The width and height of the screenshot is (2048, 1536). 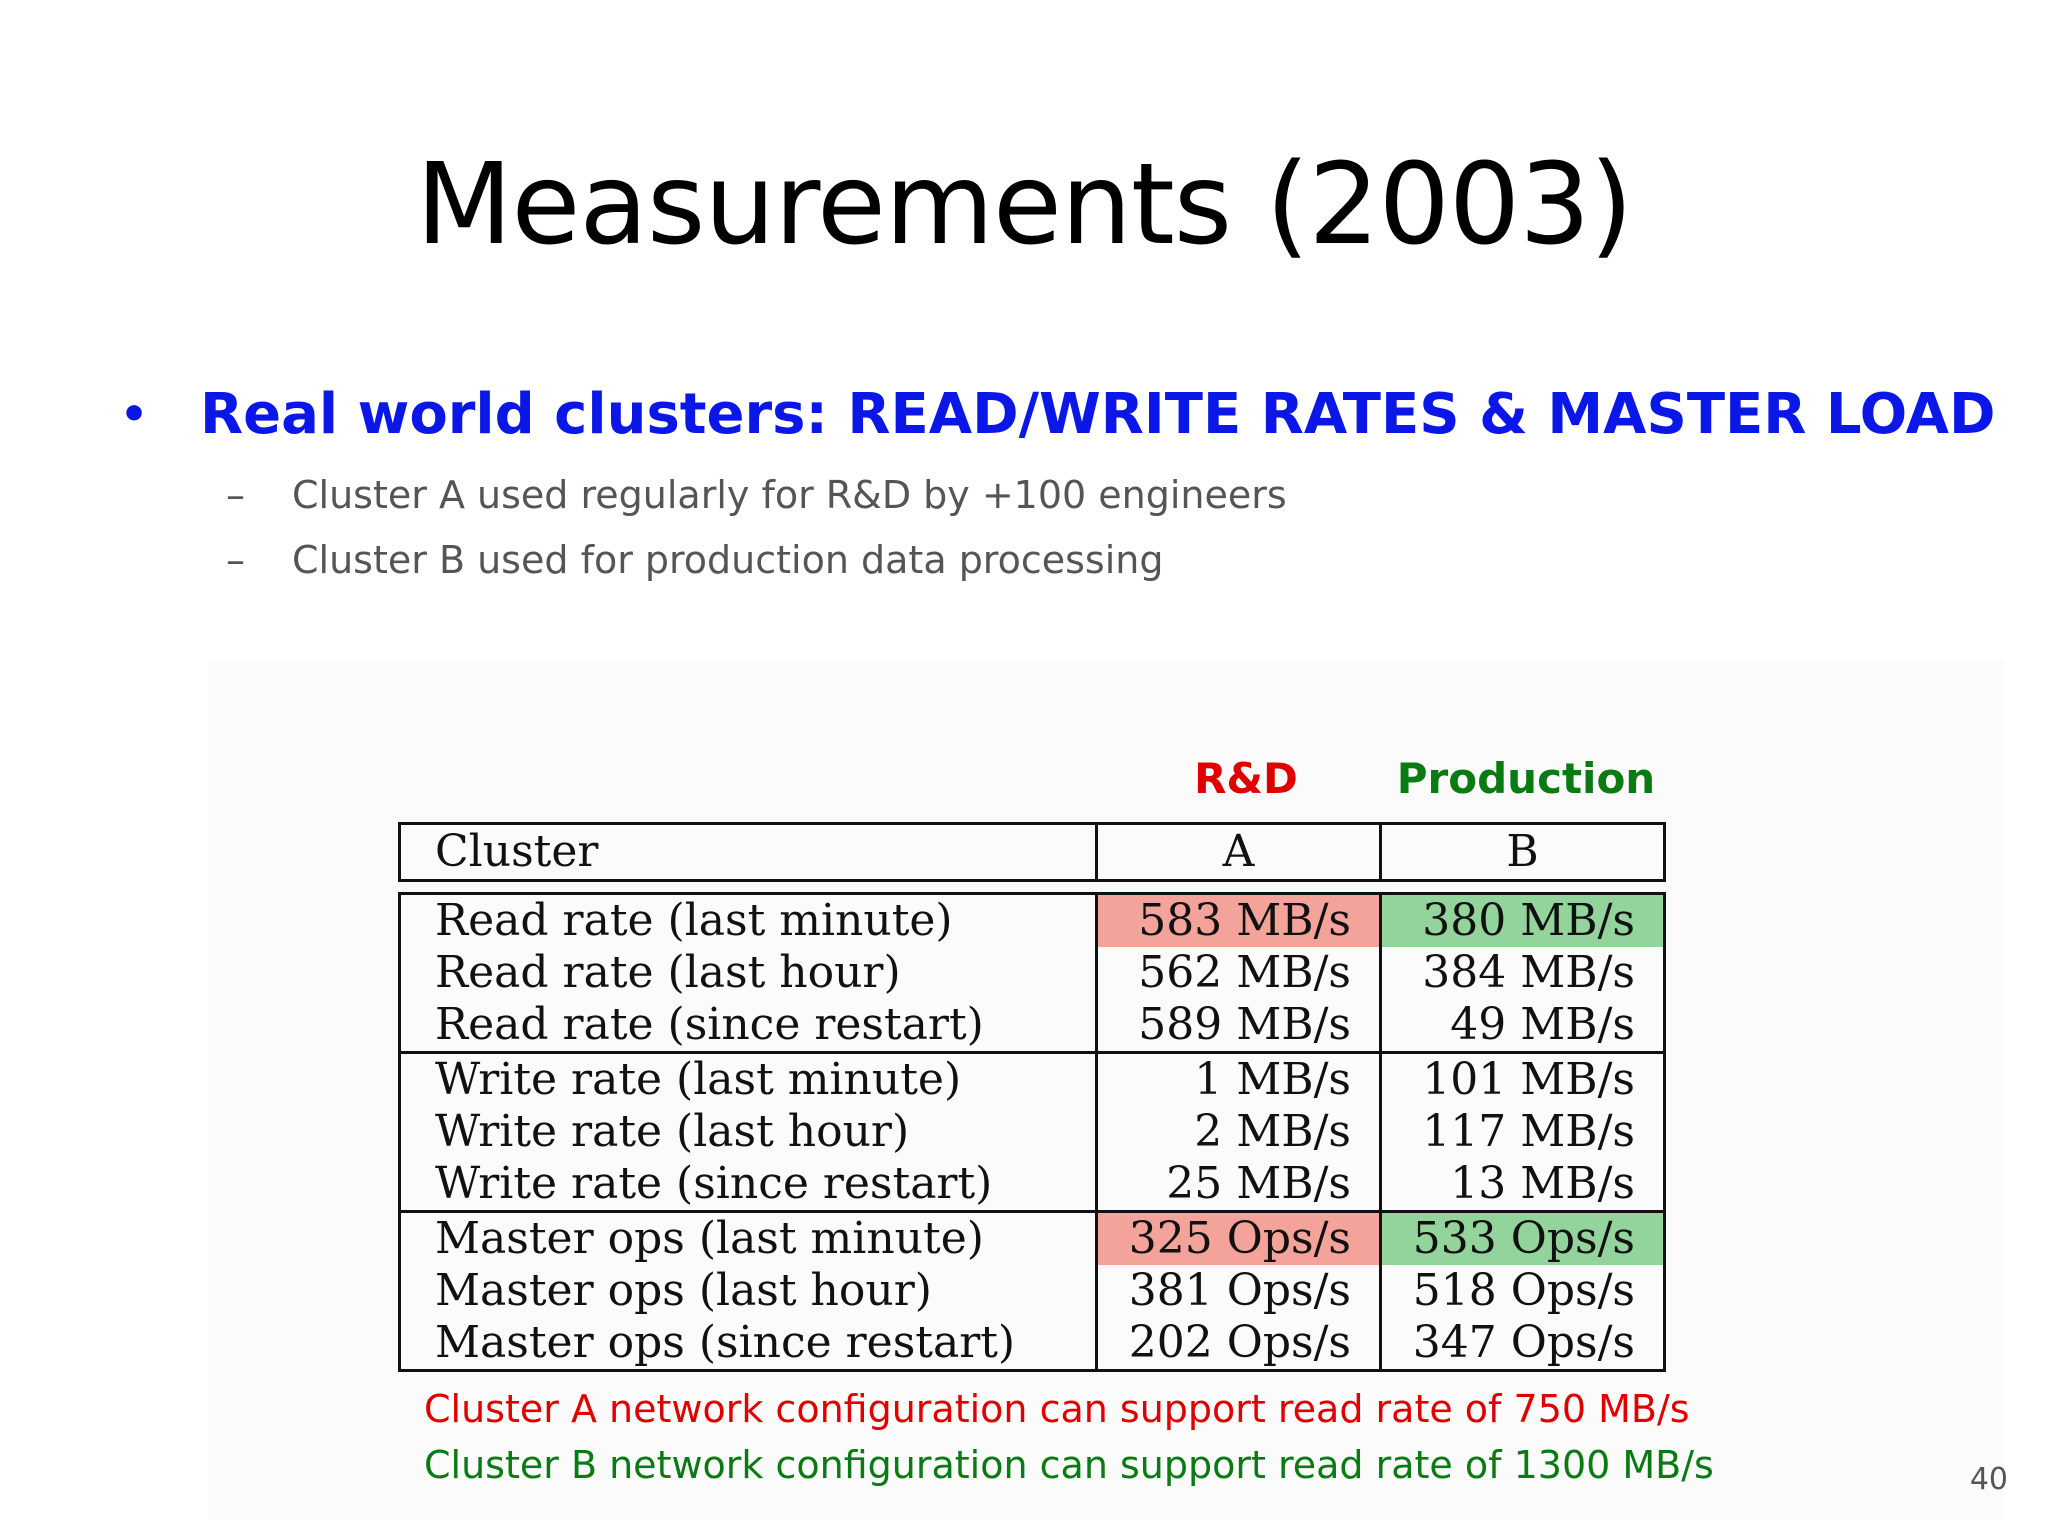 I want to click on table-row: Read rate (last hour) 562 MB/s 384 MB/s, so click(x=1032, y=973).